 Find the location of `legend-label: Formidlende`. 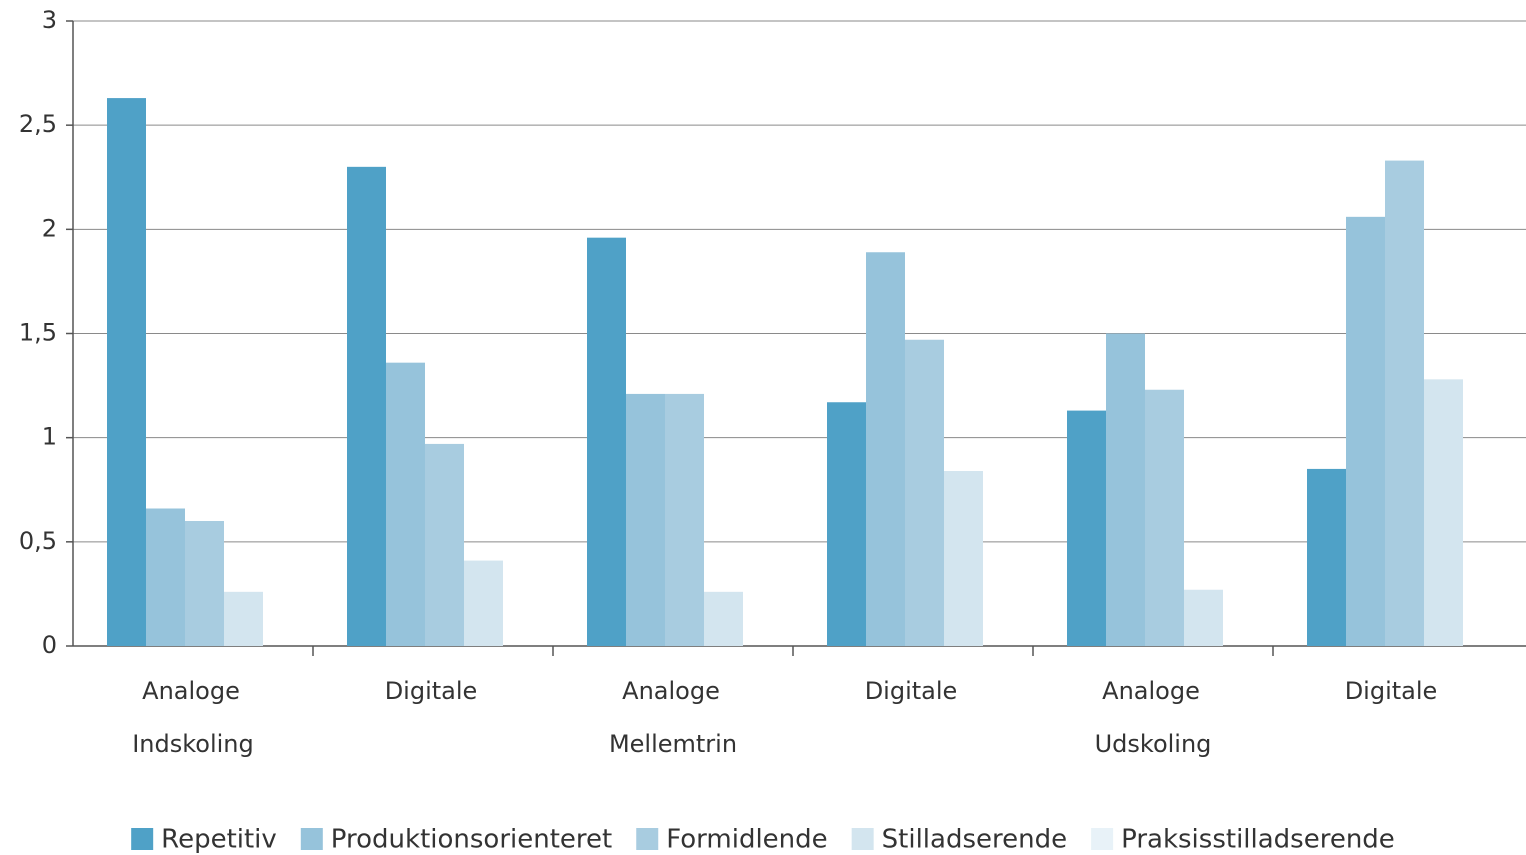

legend-label: Formidlende is located at coordinates (746, 840).